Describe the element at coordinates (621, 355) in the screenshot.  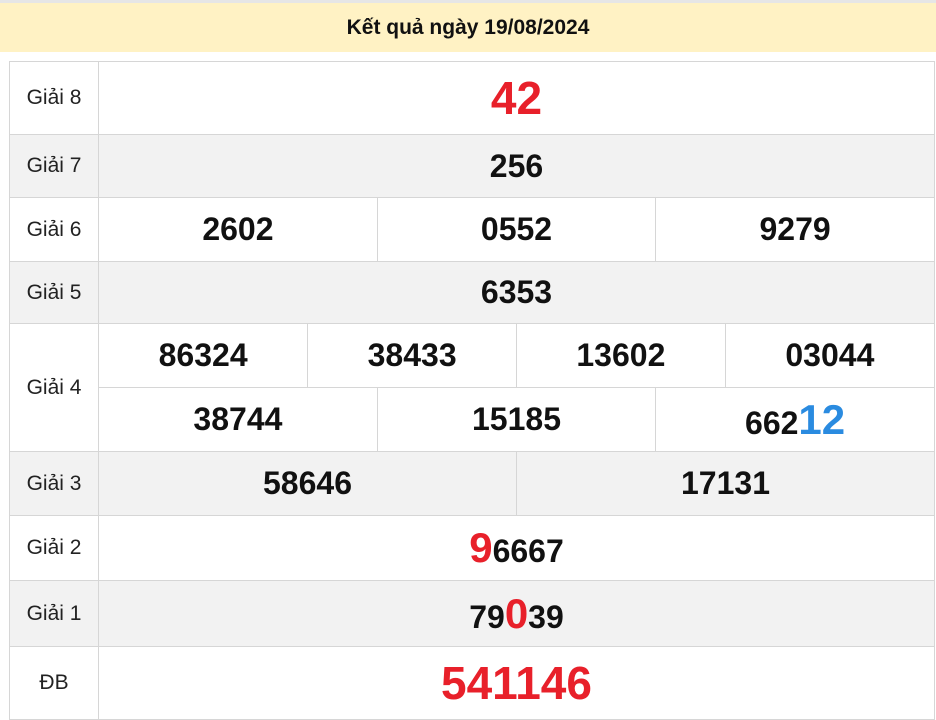
I see `prize-number: 13602` at that location.